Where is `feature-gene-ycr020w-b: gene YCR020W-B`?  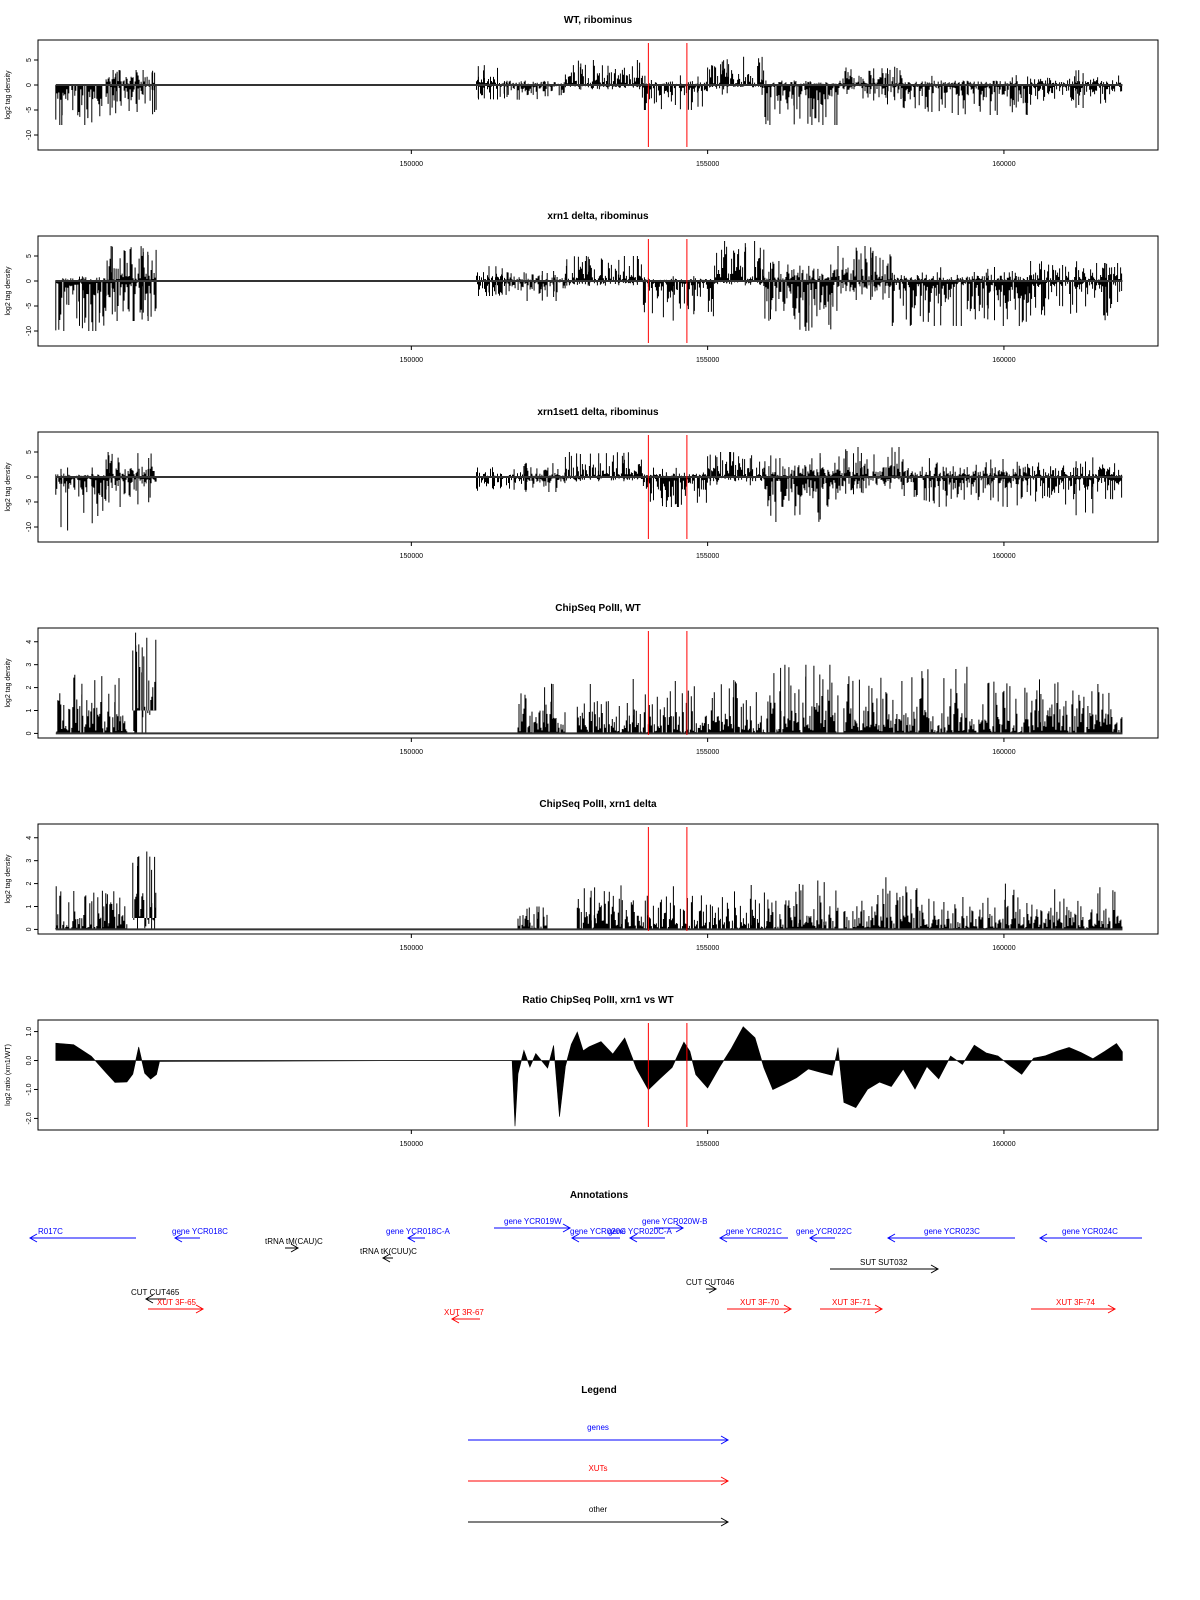 feature-gene-ycr020w-b: gene YCR020W-B is located at coordinates (675, 1225).